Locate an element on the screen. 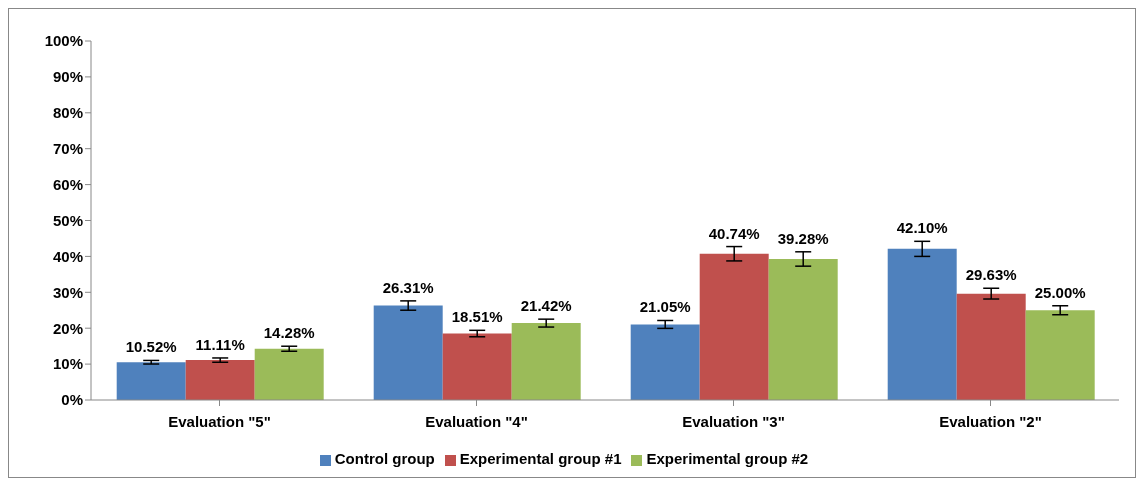  data-label: 40.74% is located at coordinates (734, 233).